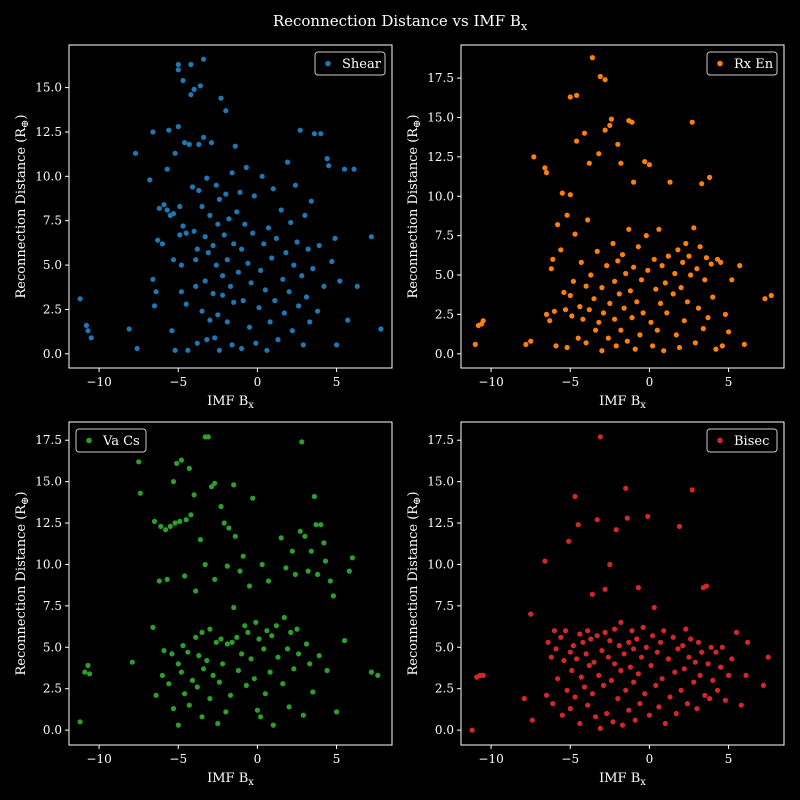 The image size is (800, 800). Describe the element at coordinates (413, 493) in the screenshot. I see `y-axis-label-part: )` at that location.